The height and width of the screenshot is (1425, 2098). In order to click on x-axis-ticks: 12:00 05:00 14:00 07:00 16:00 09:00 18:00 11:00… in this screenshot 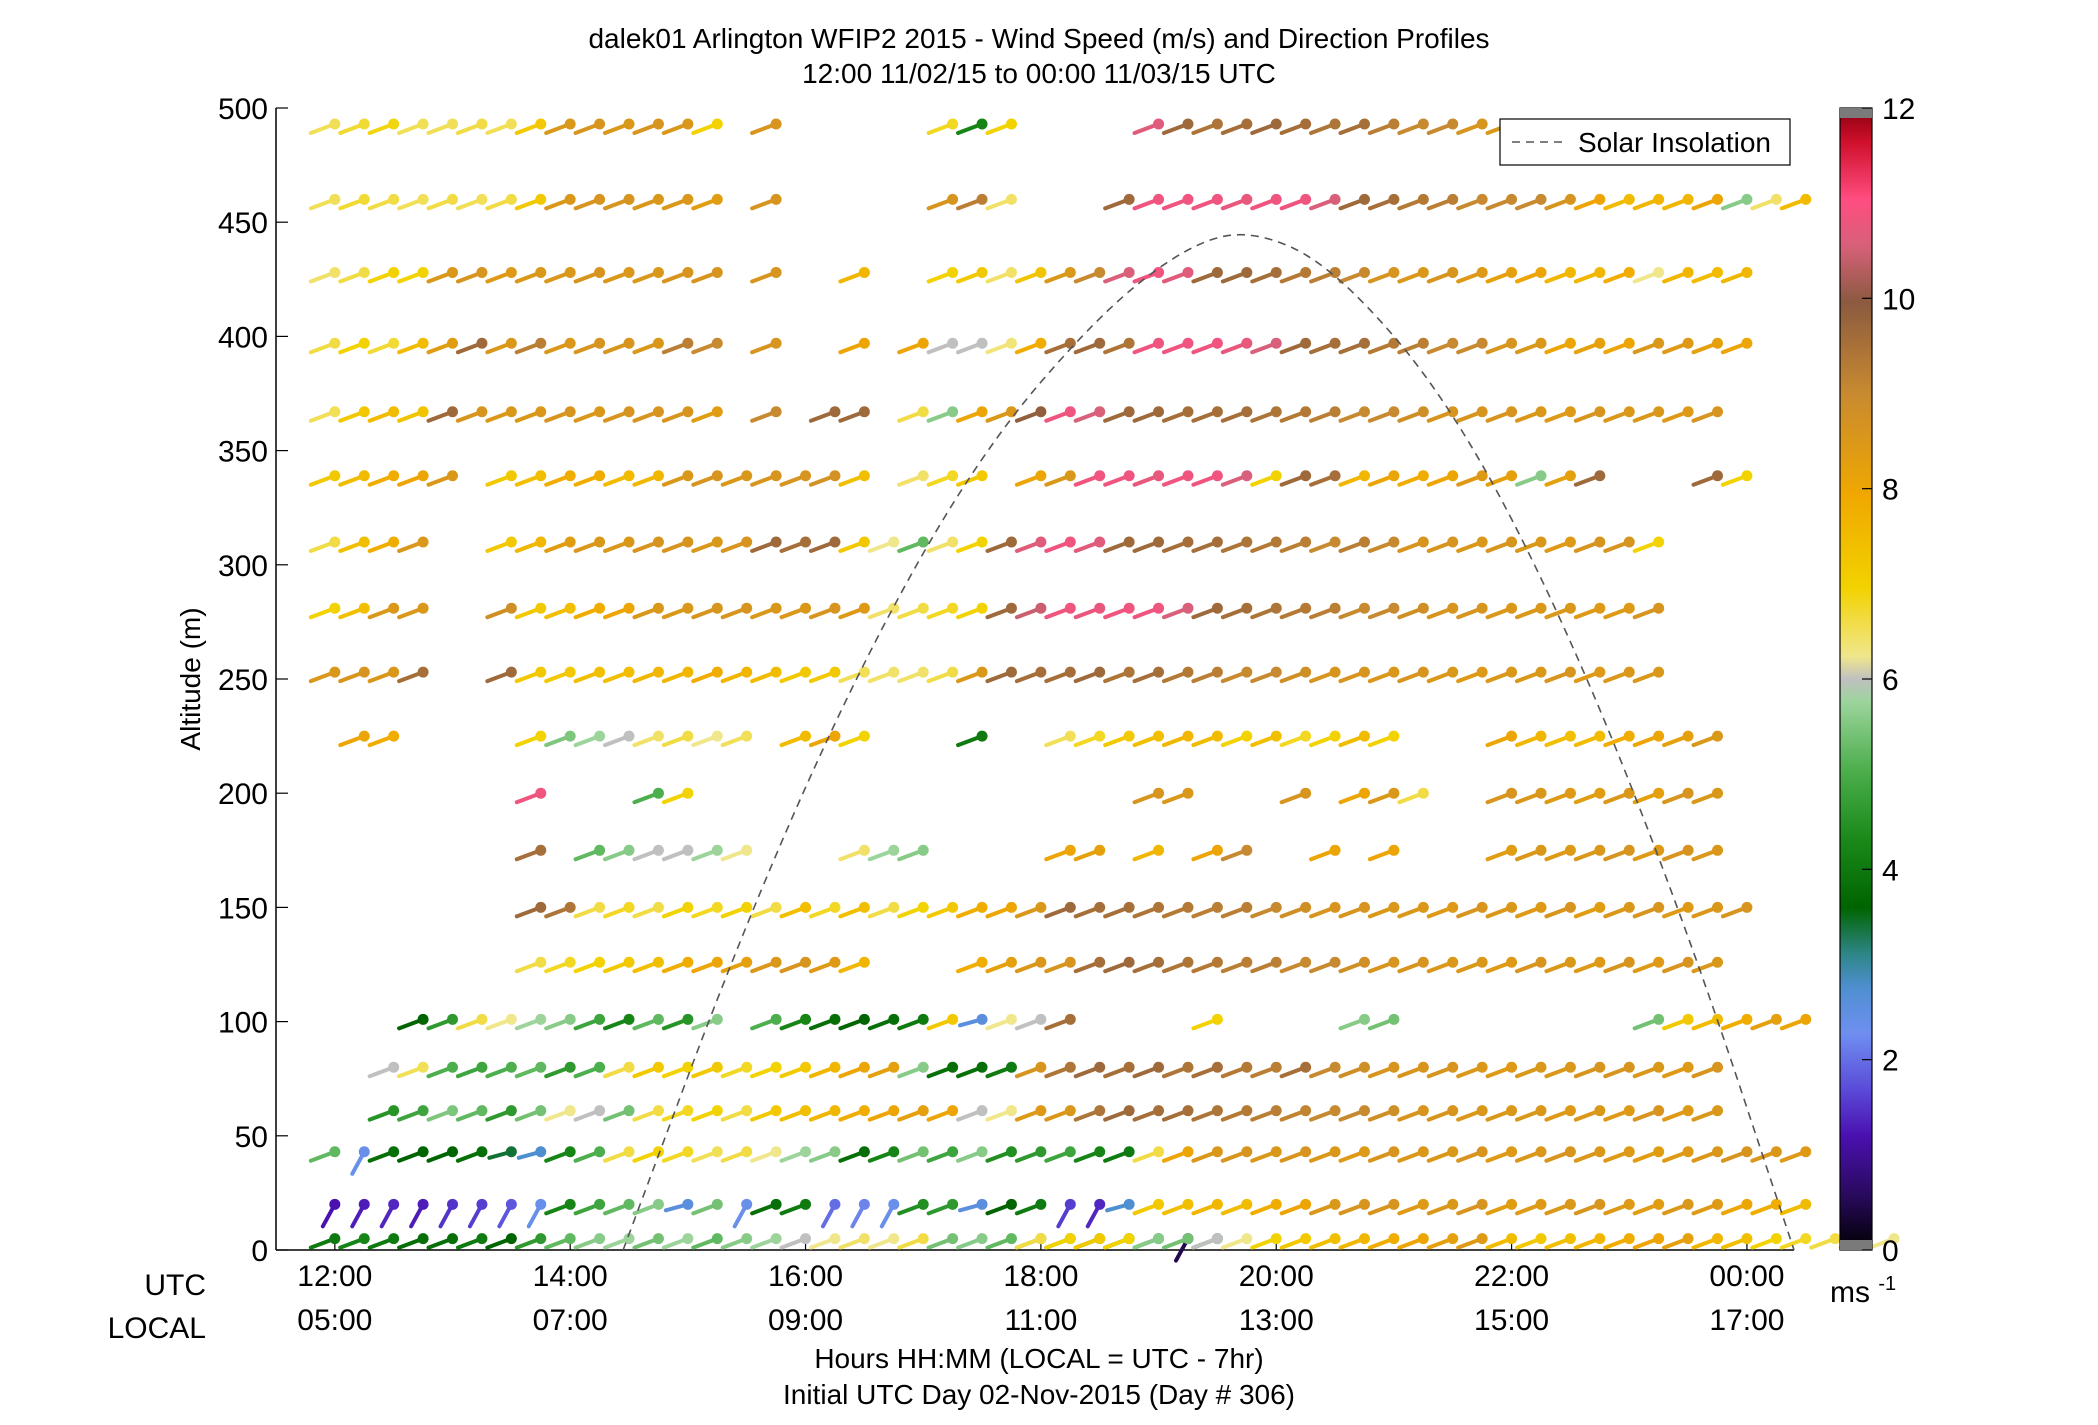, I will do `click(1040, 1287)`.